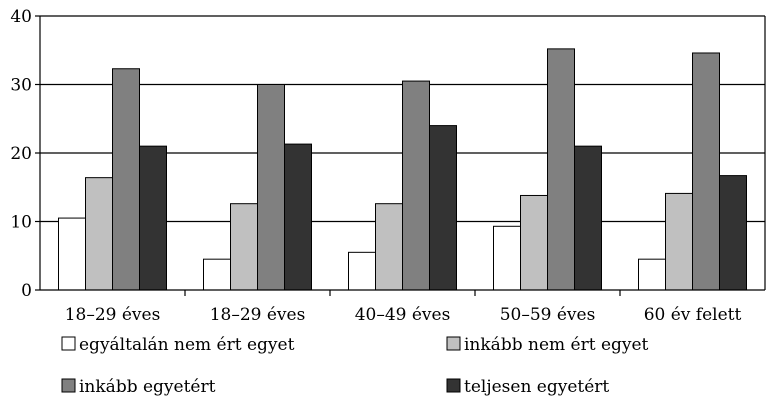 The height and width of the screenshot is (408, 768). Describe the element at coordinates (187, 345) in the screenshot. I see `legend-label: egyáltalán nem ért egyet` at that location.